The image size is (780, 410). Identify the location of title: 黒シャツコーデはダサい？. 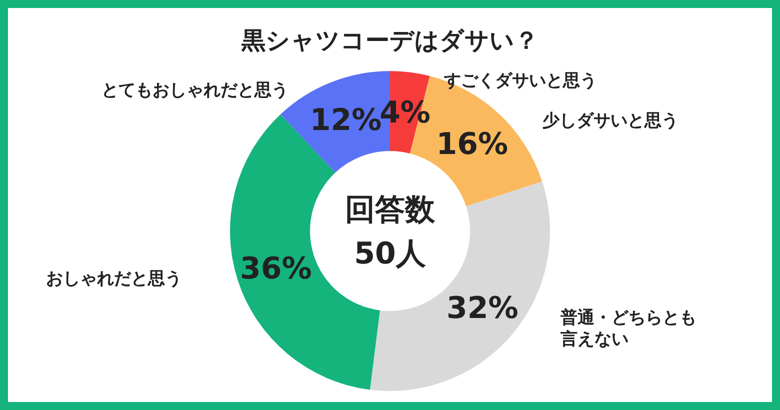
(390, 40).